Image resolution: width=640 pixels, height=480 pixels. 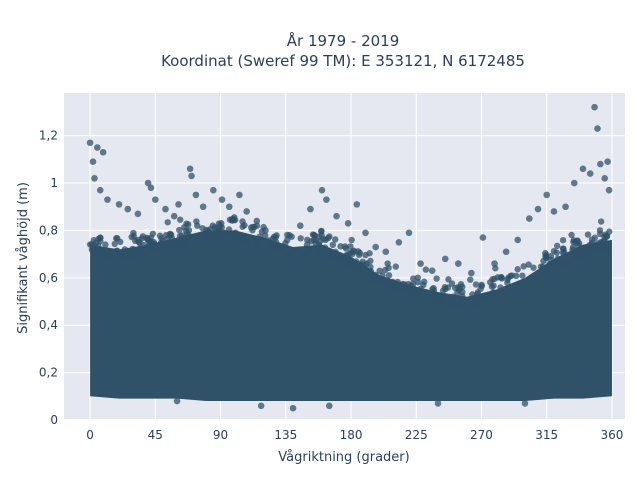 What do you see at coordinates (54, 183) in the screenshot?
I see `y-tick-label: 1` at bounding box center [54, 183].